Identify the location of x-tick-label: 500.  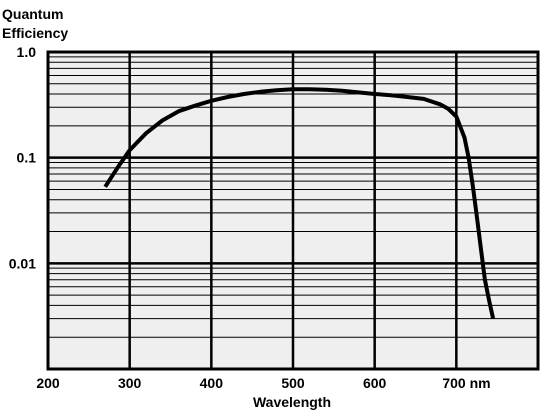
(293, 383).